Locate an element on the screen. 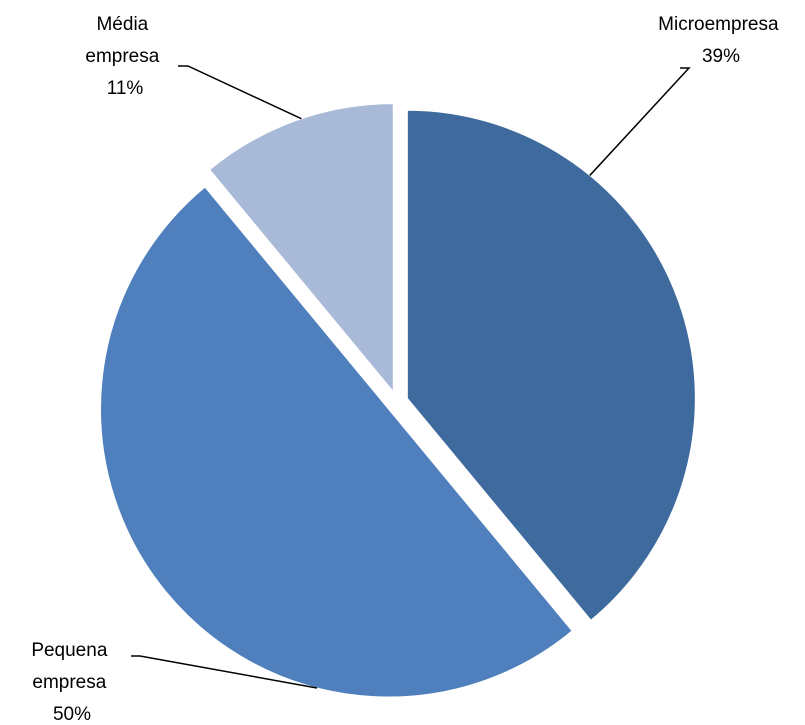 The width and height of the screenshot is (805, 725). label-pequena-empresa-line2: empresa is located at coordinates (69, 682).